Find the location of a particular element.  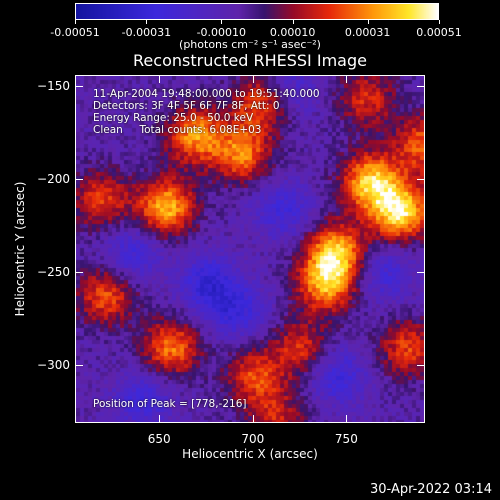

x-tick-label: 750 is located at coordinates (346, 439).